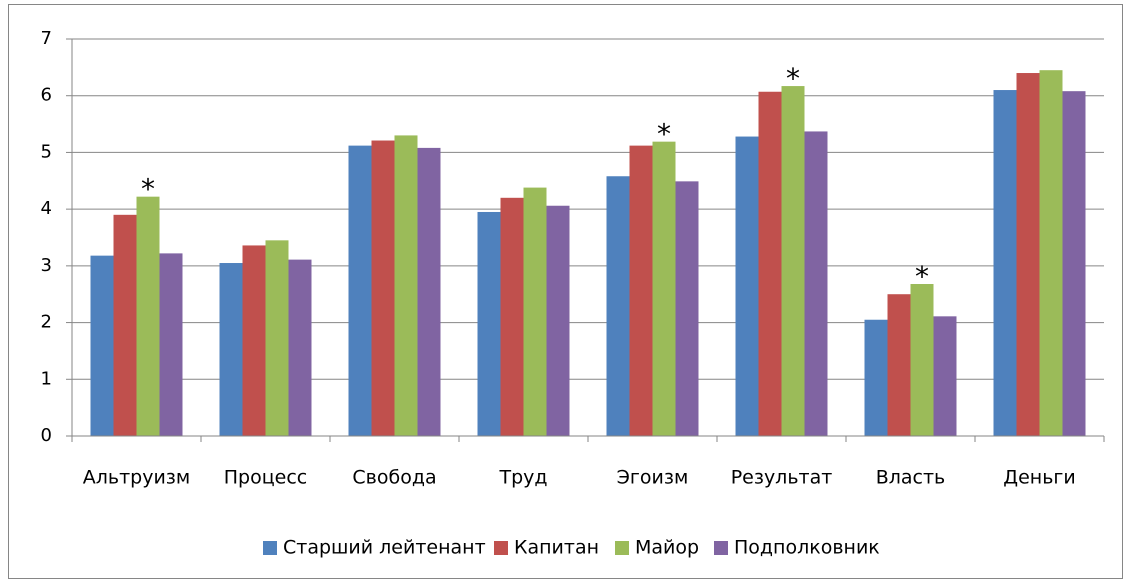 The image size is (1133, 580). I want to click on legend-label: Старший лейтенант, so click(384, 548).